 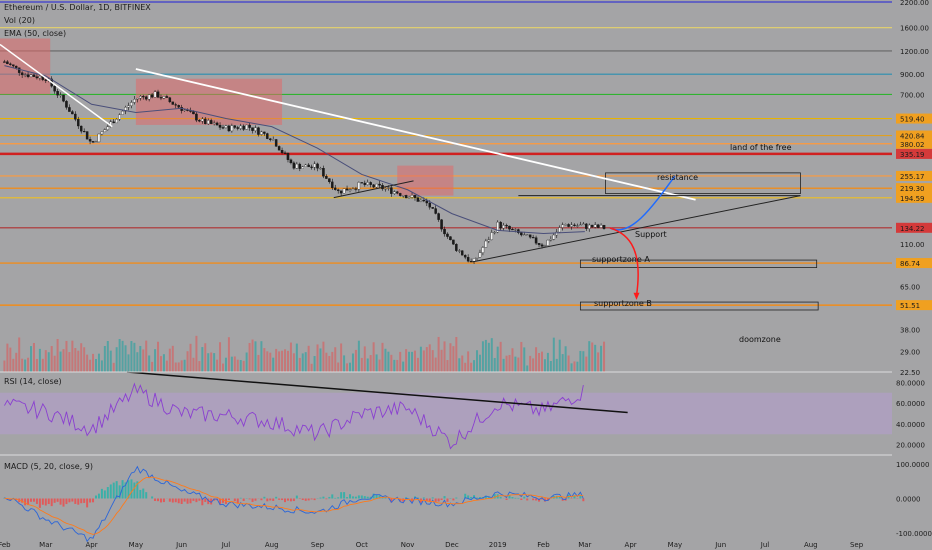 What do you see at coordinates (699, 241) in the screenshot?
I see `annotation-boxes` at bounding box center [699, 241].